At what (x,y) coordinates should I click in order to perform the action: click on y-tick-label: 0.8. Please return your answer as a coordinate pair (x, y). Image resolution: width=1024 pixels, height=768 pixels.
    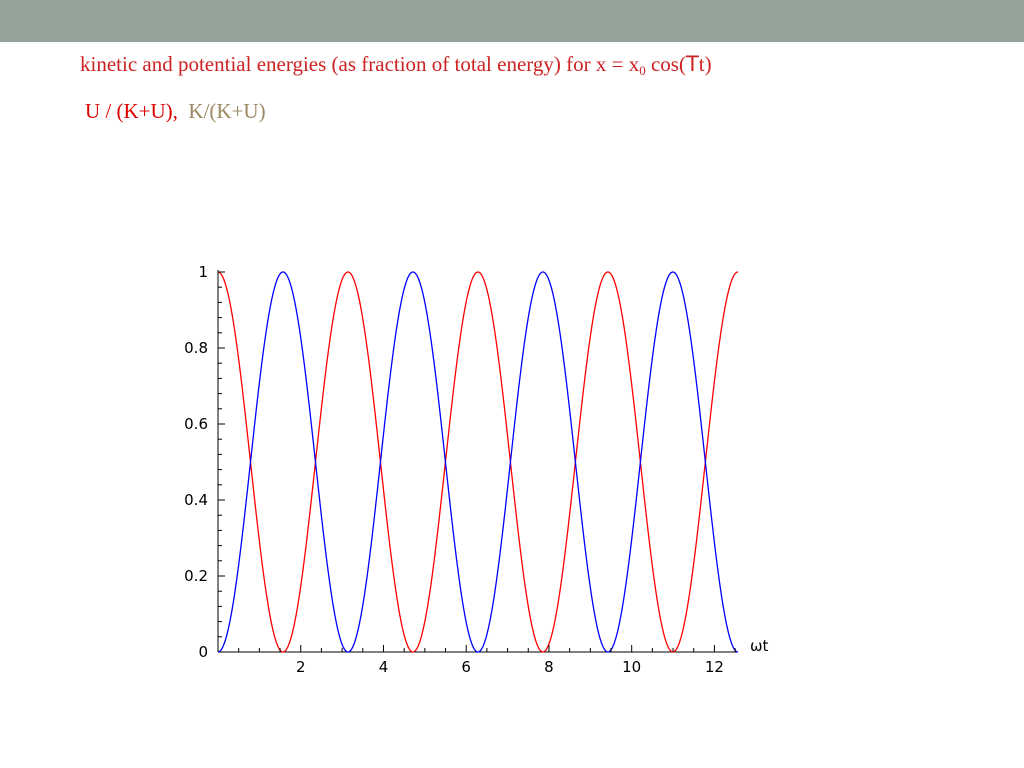
    Looking at the image, I should click on (196, 348).